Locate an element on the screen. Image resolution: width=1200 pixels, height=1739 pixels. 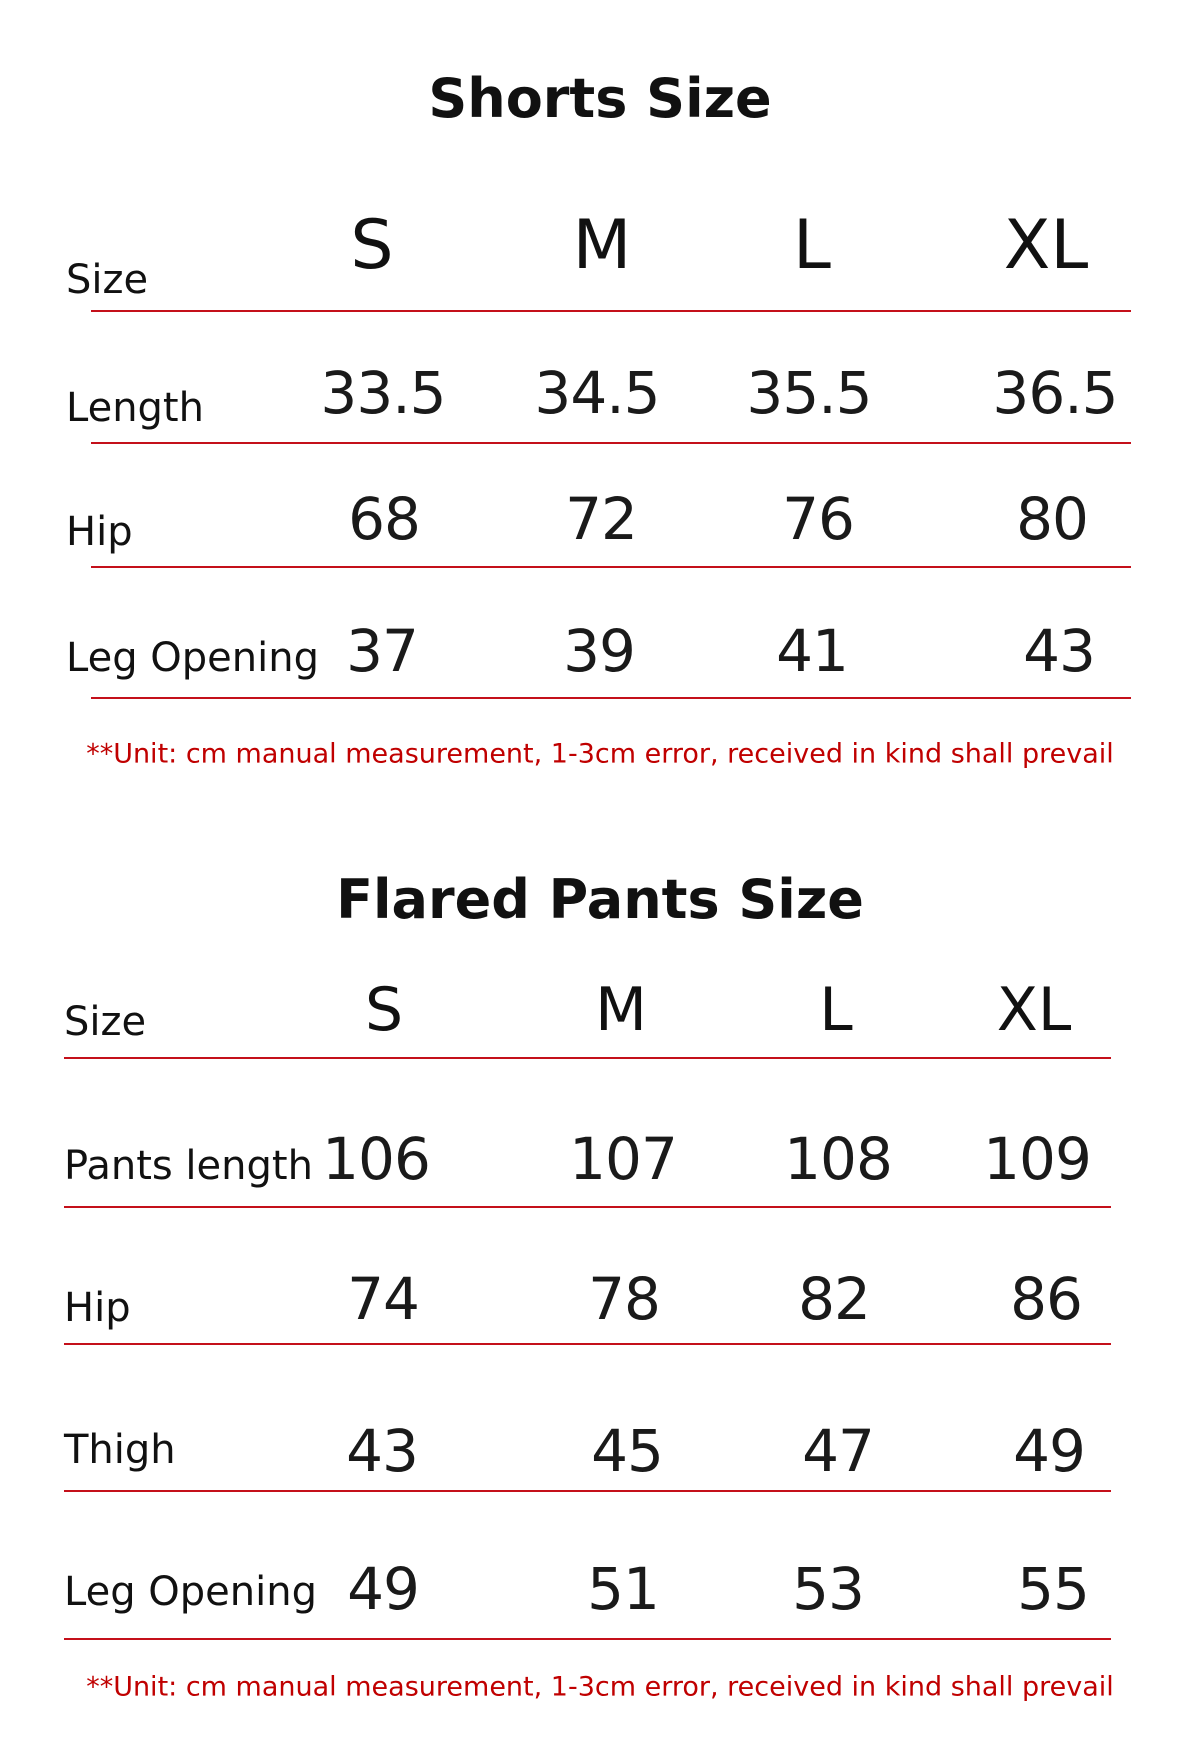
cell: 80 is located at coordinates (1052, 519).